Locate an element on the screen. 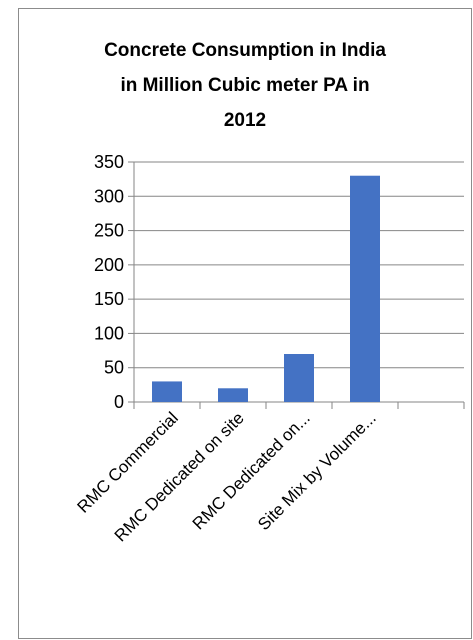 This screenshot has width=473, height=640. y-tick-label: 0 is located at coordinates (119, 402).